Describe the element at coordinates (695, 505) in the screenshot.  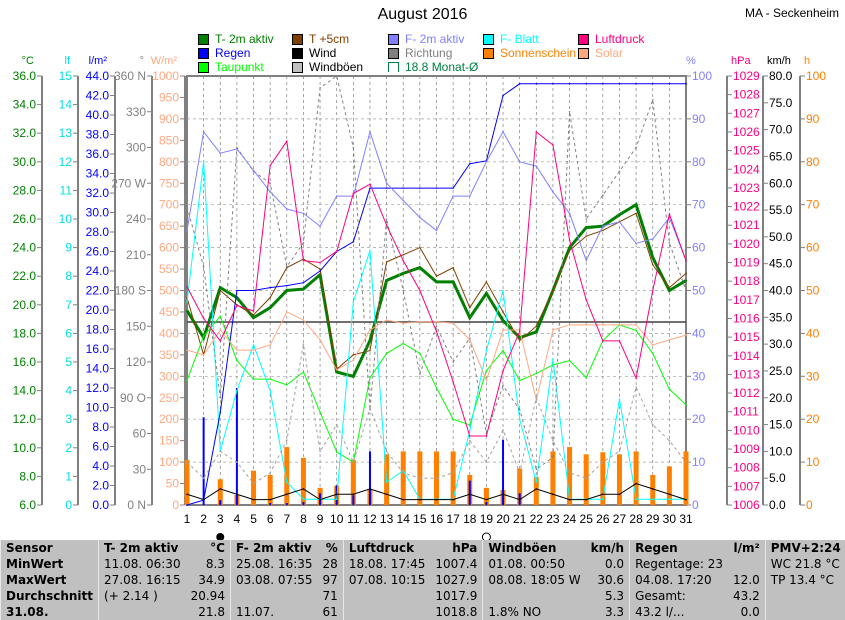
I see `axis-tick-label: 0` at that location.